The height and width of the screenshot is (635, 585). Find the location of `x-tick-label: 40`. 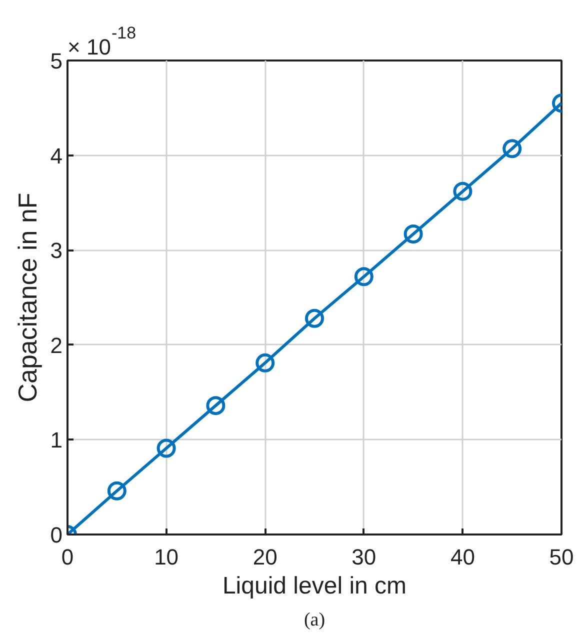

x-tick-label: 40 is located at coordinates (462, 557).